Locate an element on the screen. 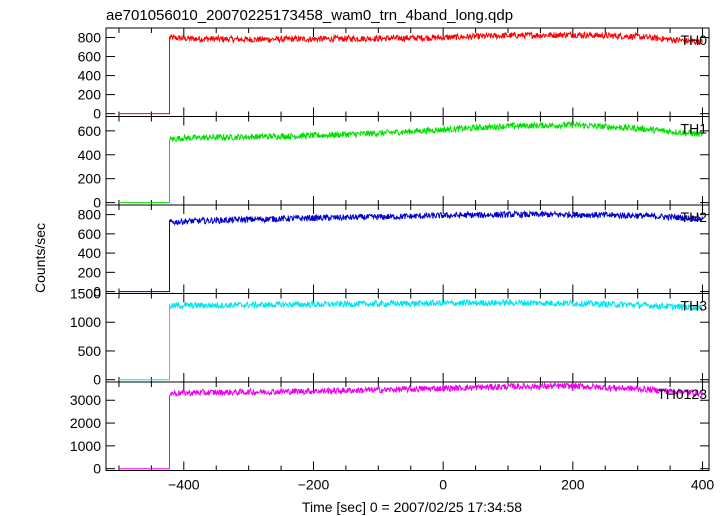  x-tick-label: 0 is located at coordinates (443, 485).